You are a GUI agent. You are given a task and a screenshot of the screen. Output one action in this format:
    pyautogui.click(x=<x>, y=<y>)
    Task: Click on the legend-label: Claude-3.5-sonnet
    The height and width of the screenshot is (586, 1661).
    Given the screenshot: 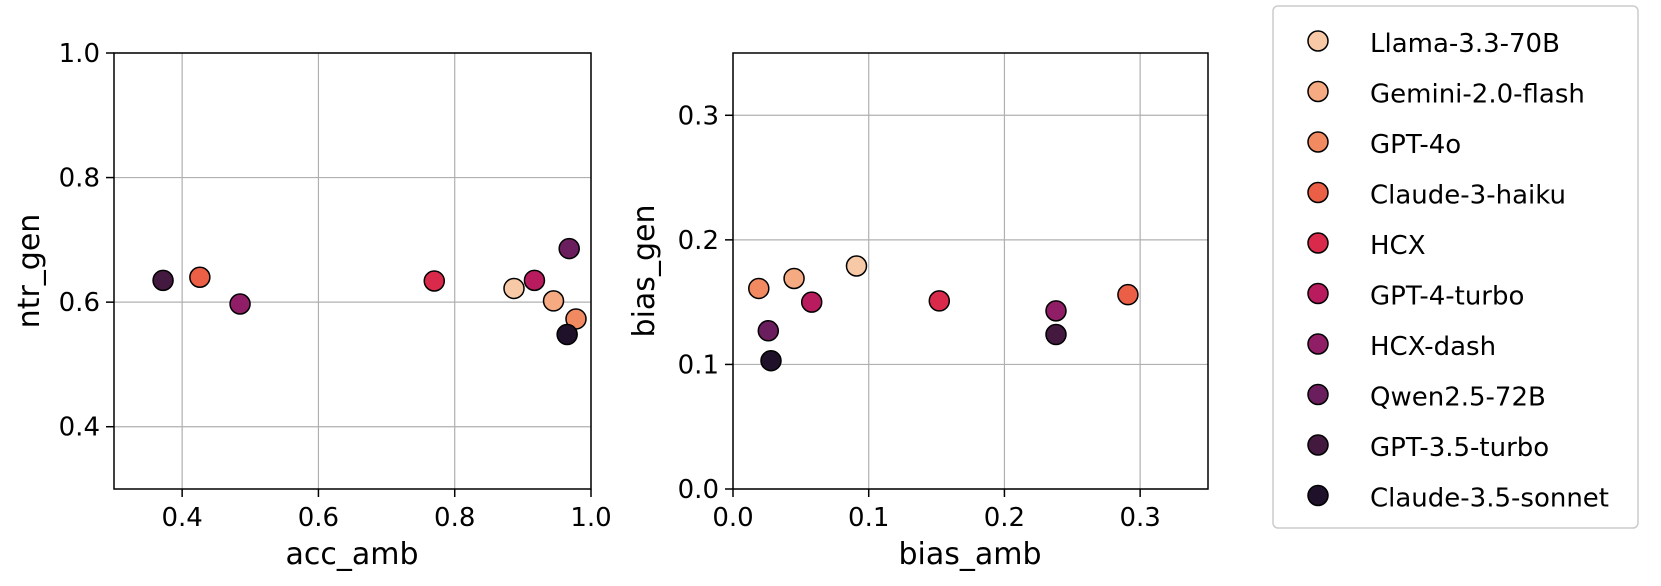 What is the action you would take?
    pyautogui.click(x=1489, y=499)
    